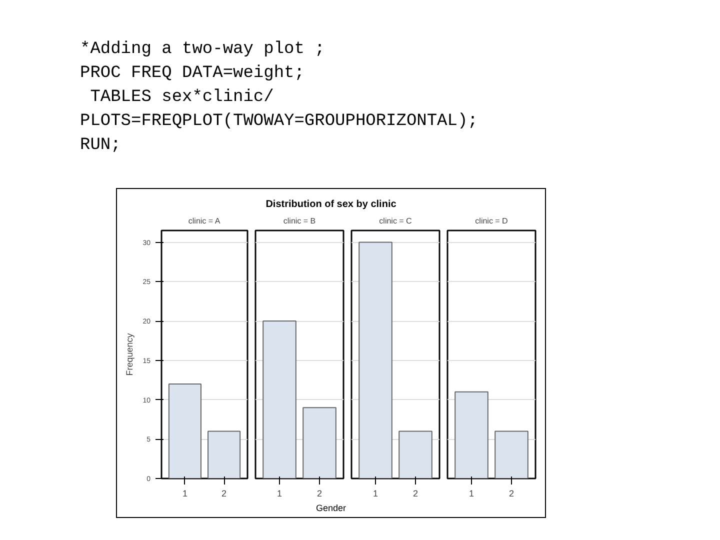 The height and width of the screenshot is (540, 720). Describe the element at coordinates (192, 73) in the screenshot. I see `text: PROC FREQ DATA=weight;` at that location.